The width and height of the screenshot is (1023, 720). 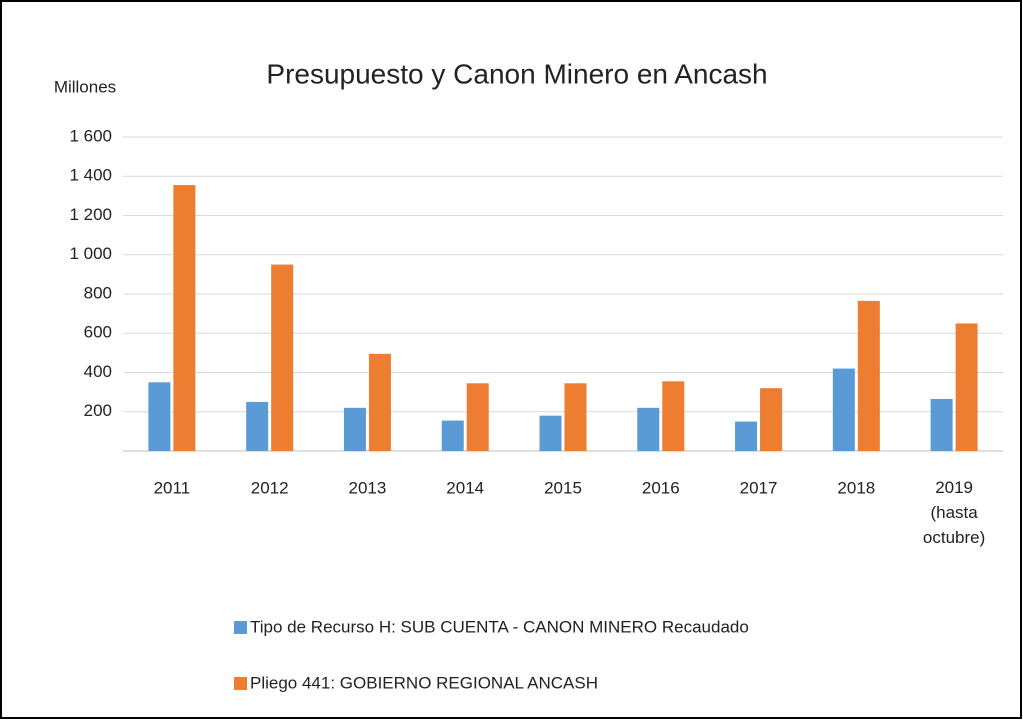 I want to click on x-tick-label: 2017, so click(x=759, y=487).